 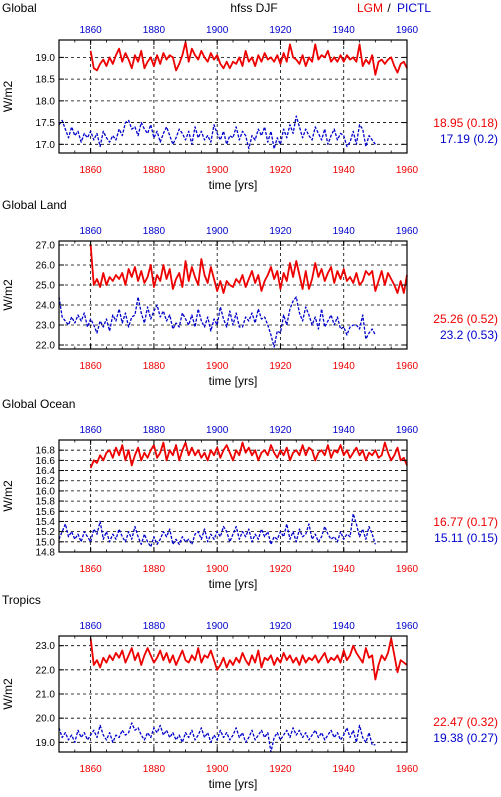 I want to click on panel-title: Global Ocean, so click(x=38, y=404).